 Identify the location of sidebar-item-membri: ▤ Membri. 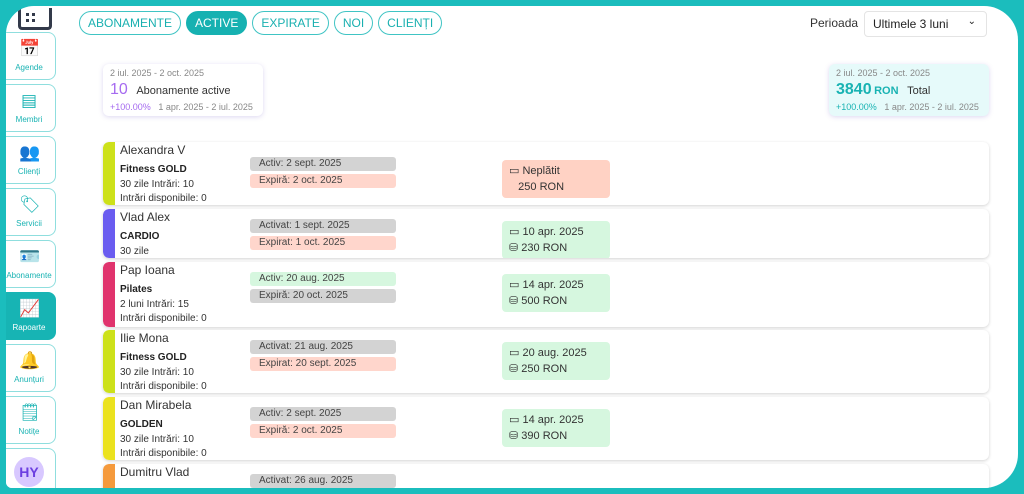
(31, 108).